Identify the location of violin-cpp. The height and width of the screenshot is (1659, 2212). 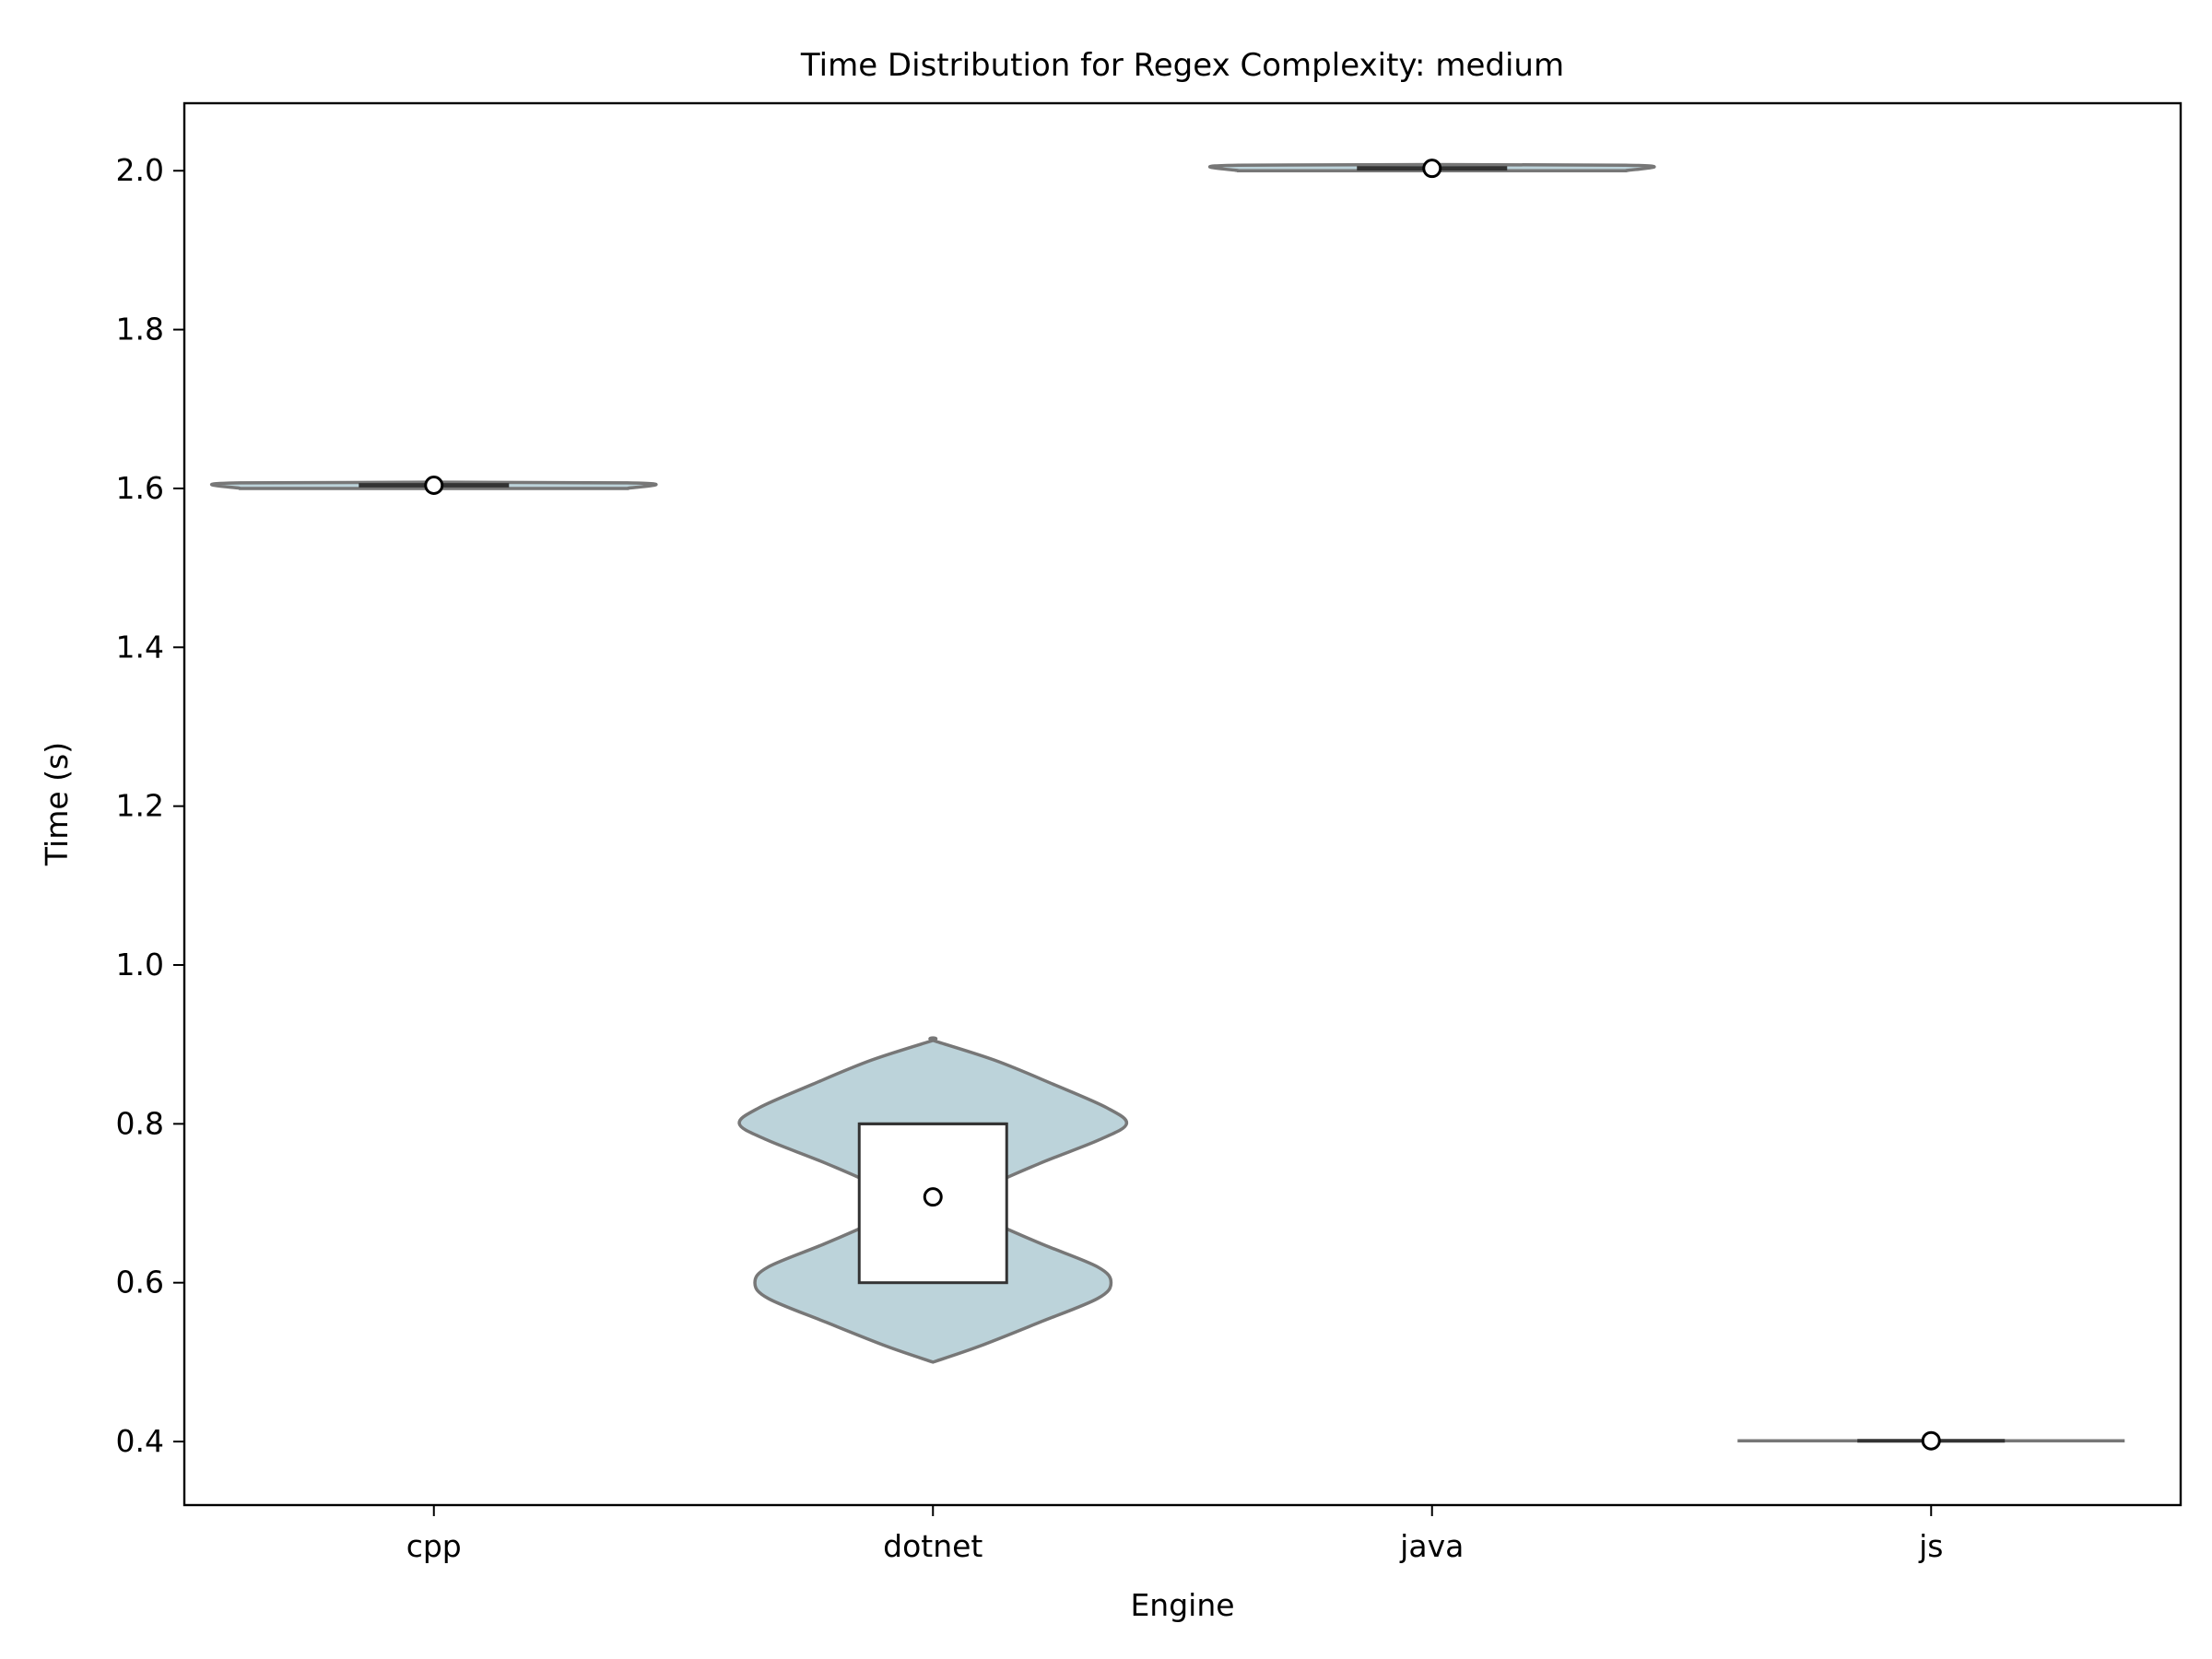
(433, 486).